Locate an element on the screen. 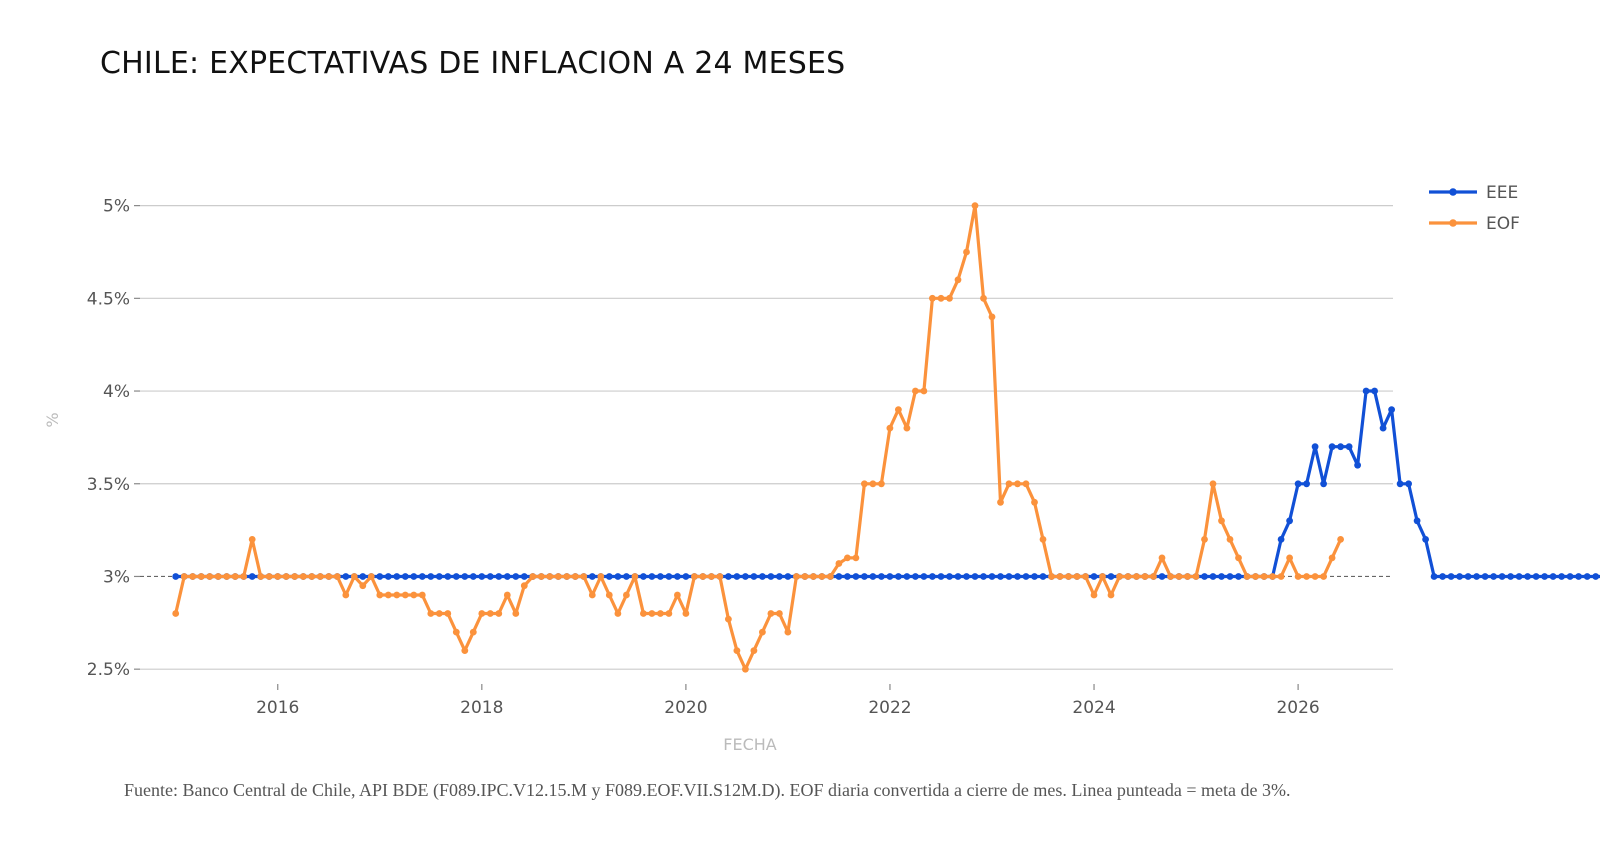 Image resolution: width=1600 pixels, height=860 pixels. legend-item-eof: EOF is located at coordinates (1474, 224).